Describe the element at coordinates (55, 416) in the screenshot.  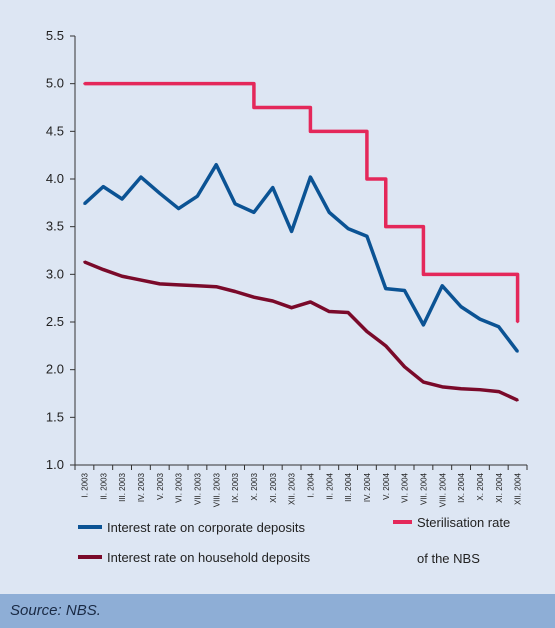
I see `y-tick-label: 1.5` at that location.